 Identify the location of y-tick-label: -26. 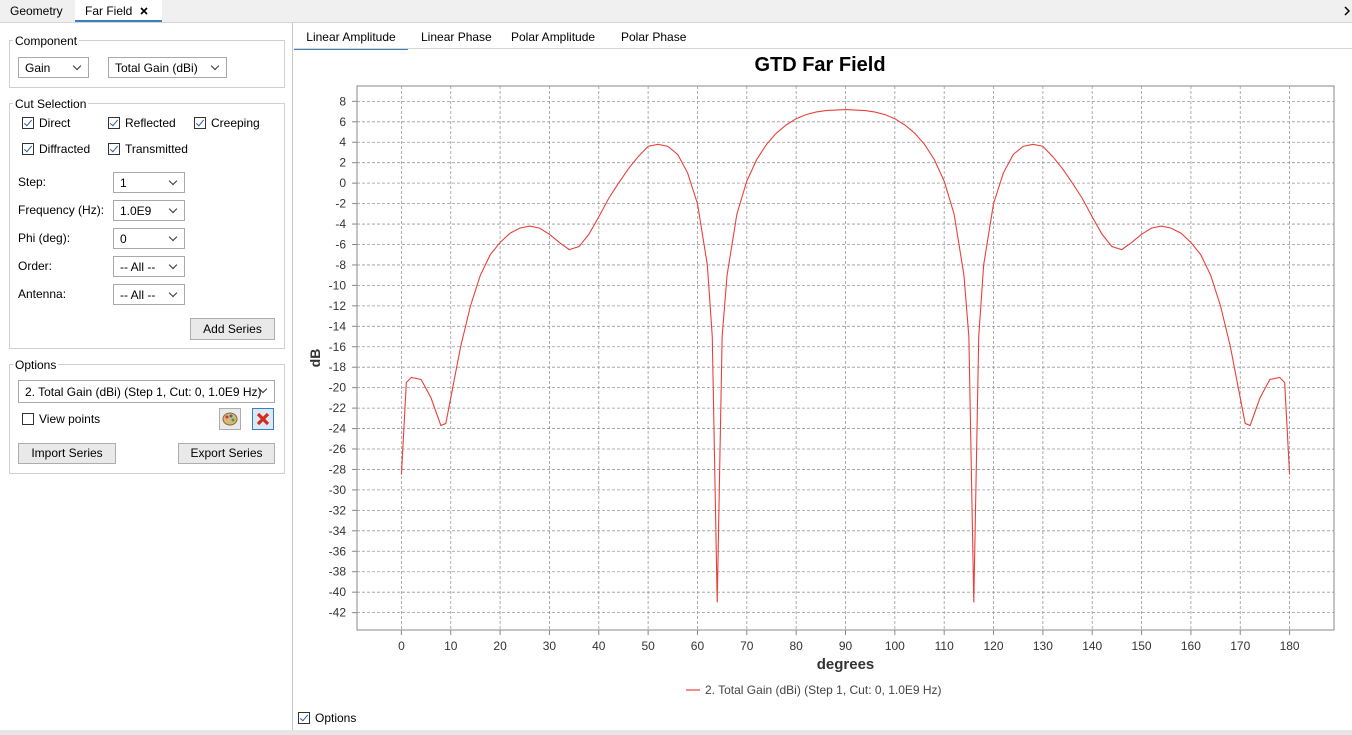
(338, 449).